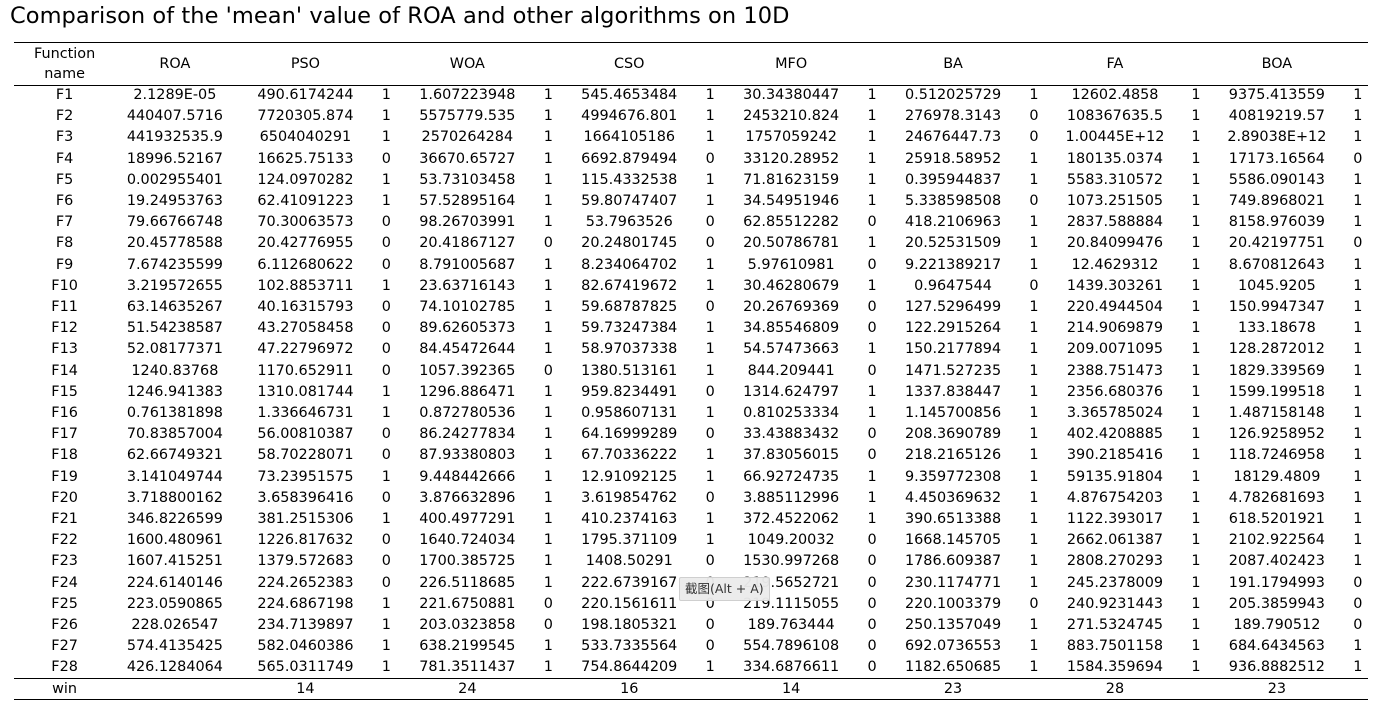 This screenshot has width=1380, height=708. What do you see at coordinates (64, 328) in the screenshot?
I see `function-name-cell: F12` at bounding box center [64, 328].